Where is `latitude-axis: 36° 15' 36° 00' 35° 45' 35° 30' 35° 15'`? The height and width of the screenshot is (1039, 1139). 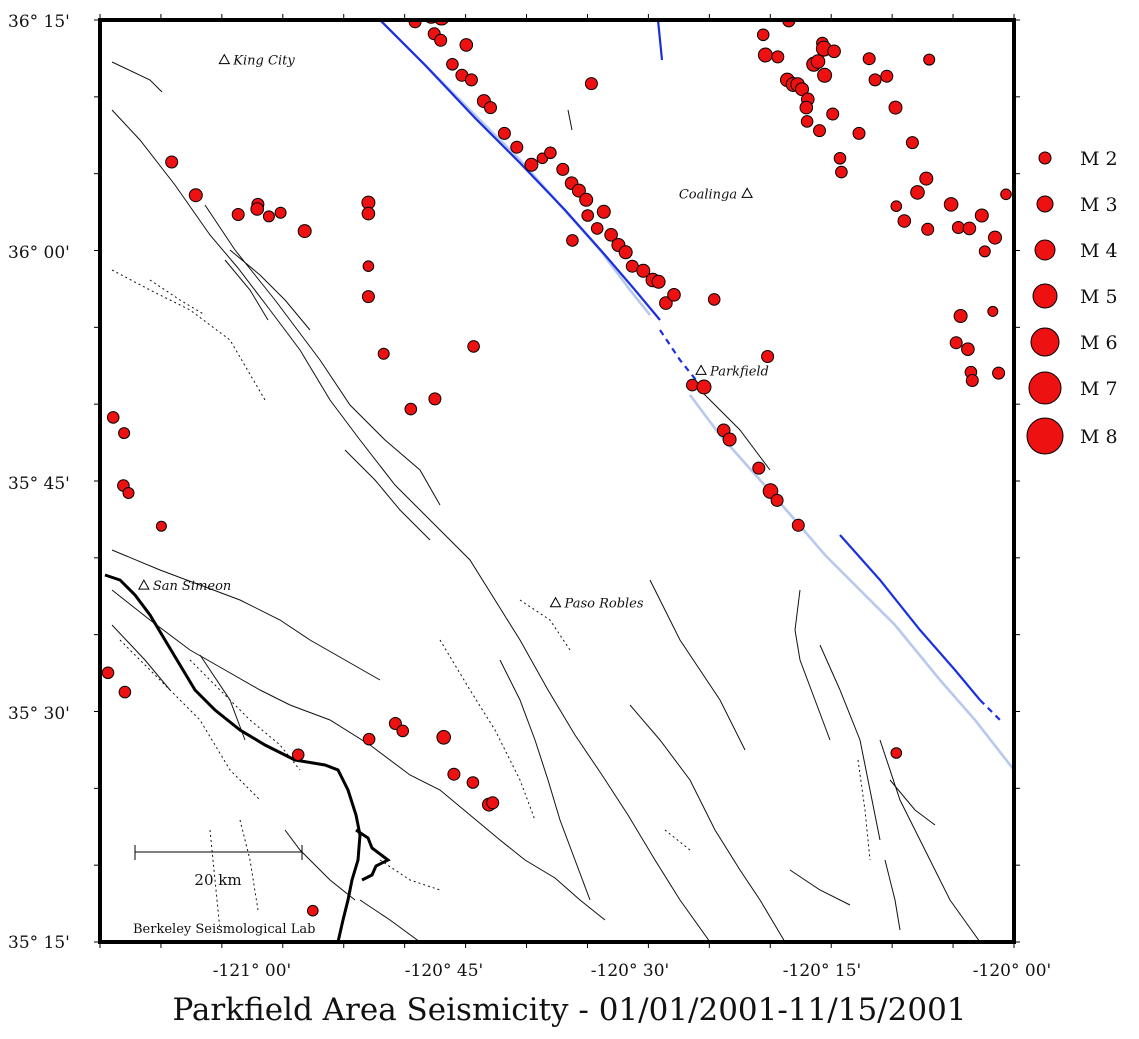
latitude-axis: 36° 15' 36° 00' 35° 45' 35° 30' 35° 15' is located at coordinates (39, 482).